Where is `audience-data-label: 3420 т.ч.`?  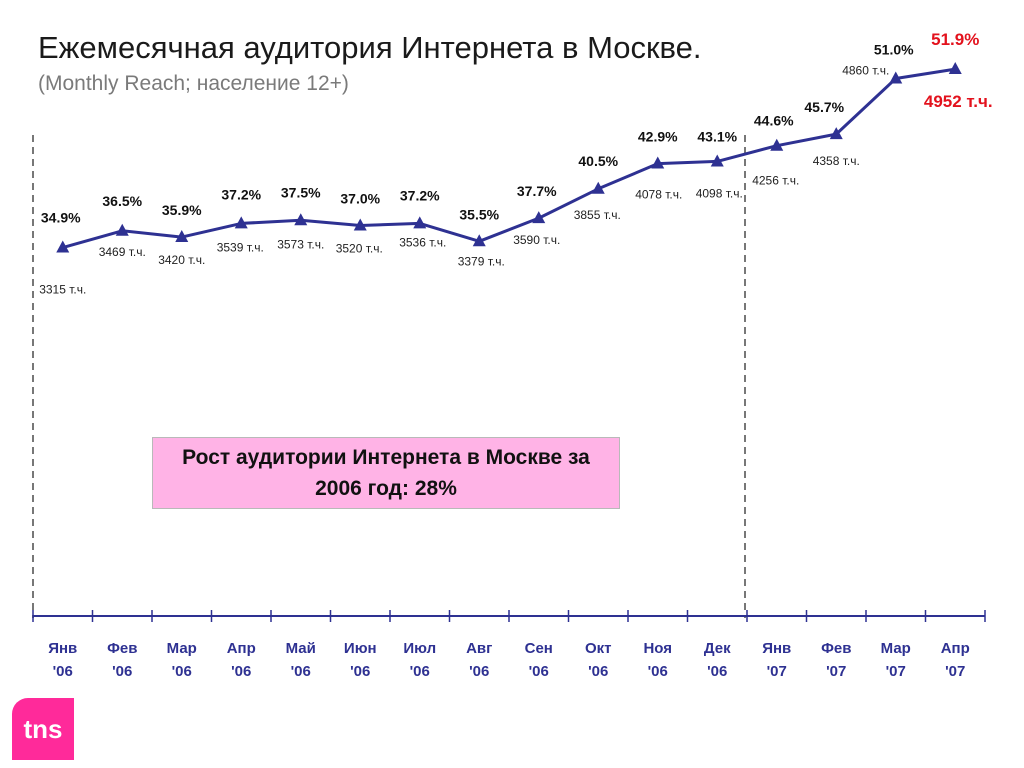
audience-data-label: 3420 т.ч. is located at coordinates (181, 260).